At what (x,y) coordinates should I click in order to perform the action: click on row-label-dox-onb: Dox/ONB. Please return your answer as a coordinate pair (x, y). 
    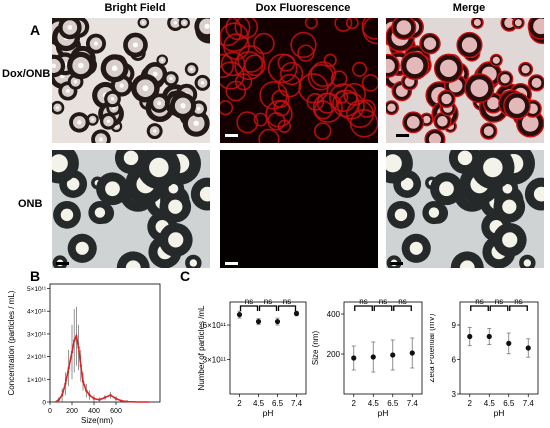
    Looking at the image, I should click on (26, 74).